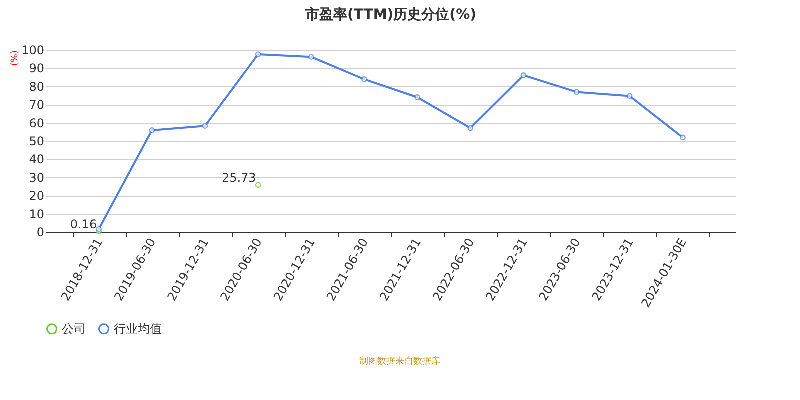 The height and width of the screenshot is (400, 800). I want to click on y-tick-label: 30, so click(36, 177).